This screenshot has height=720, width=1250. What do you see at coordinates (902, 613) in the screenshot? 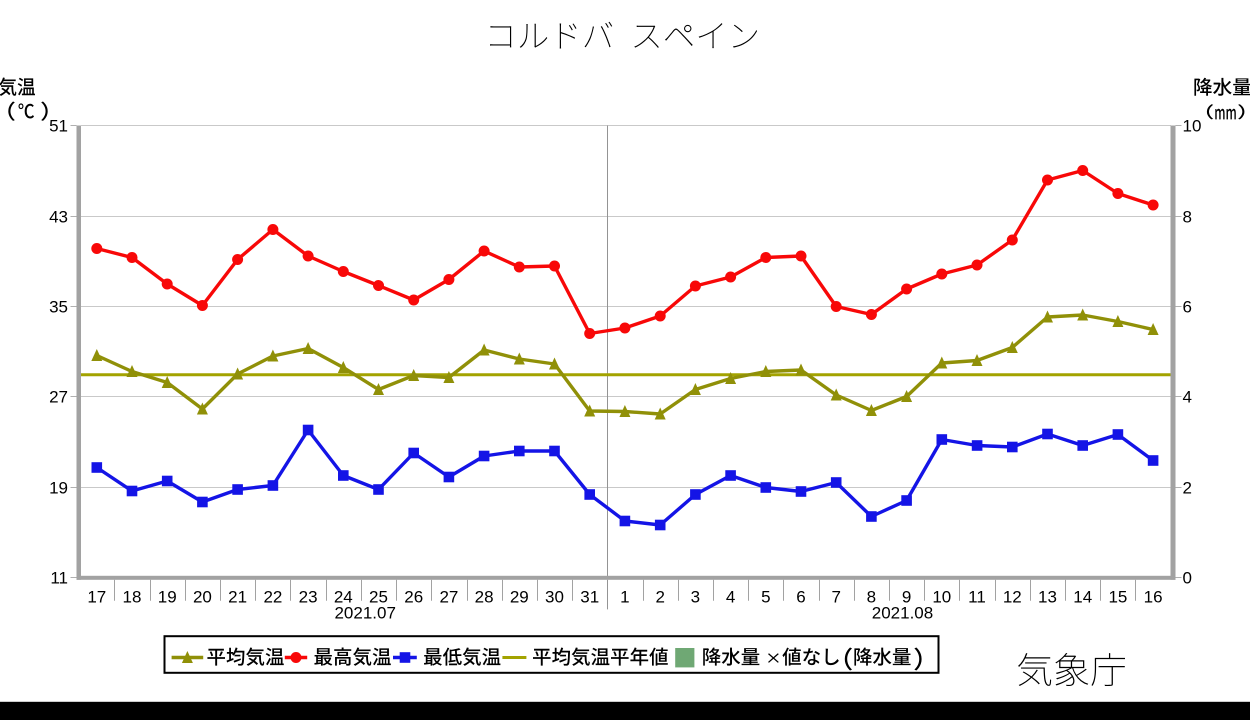
I see `svg-text: 2021.08` at bounding box center [902, 613].